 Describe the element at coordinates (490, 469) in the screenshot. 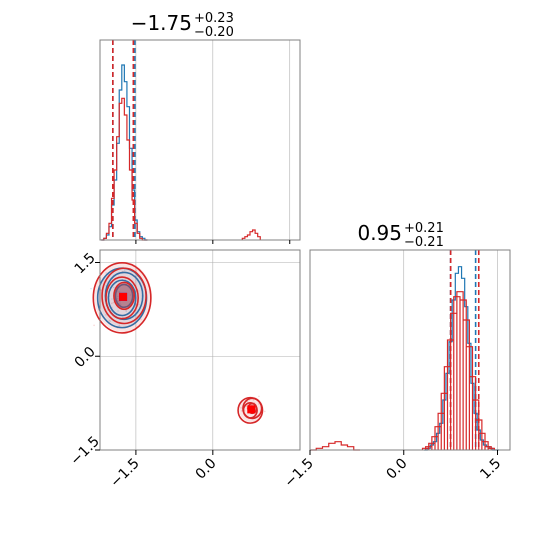

I see `x-tick-label: 1.5` at that location.